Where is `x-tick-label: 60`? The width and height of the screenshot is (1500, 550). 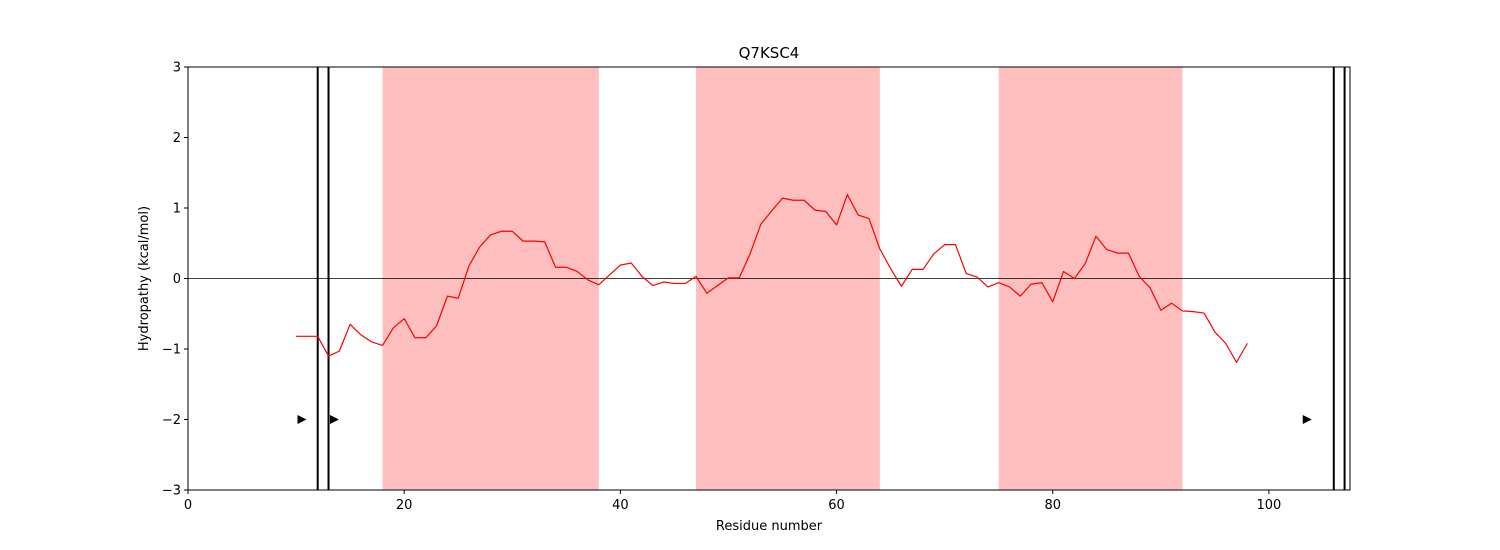 x-tick-label: 60 is located at coordinates (836, 505).